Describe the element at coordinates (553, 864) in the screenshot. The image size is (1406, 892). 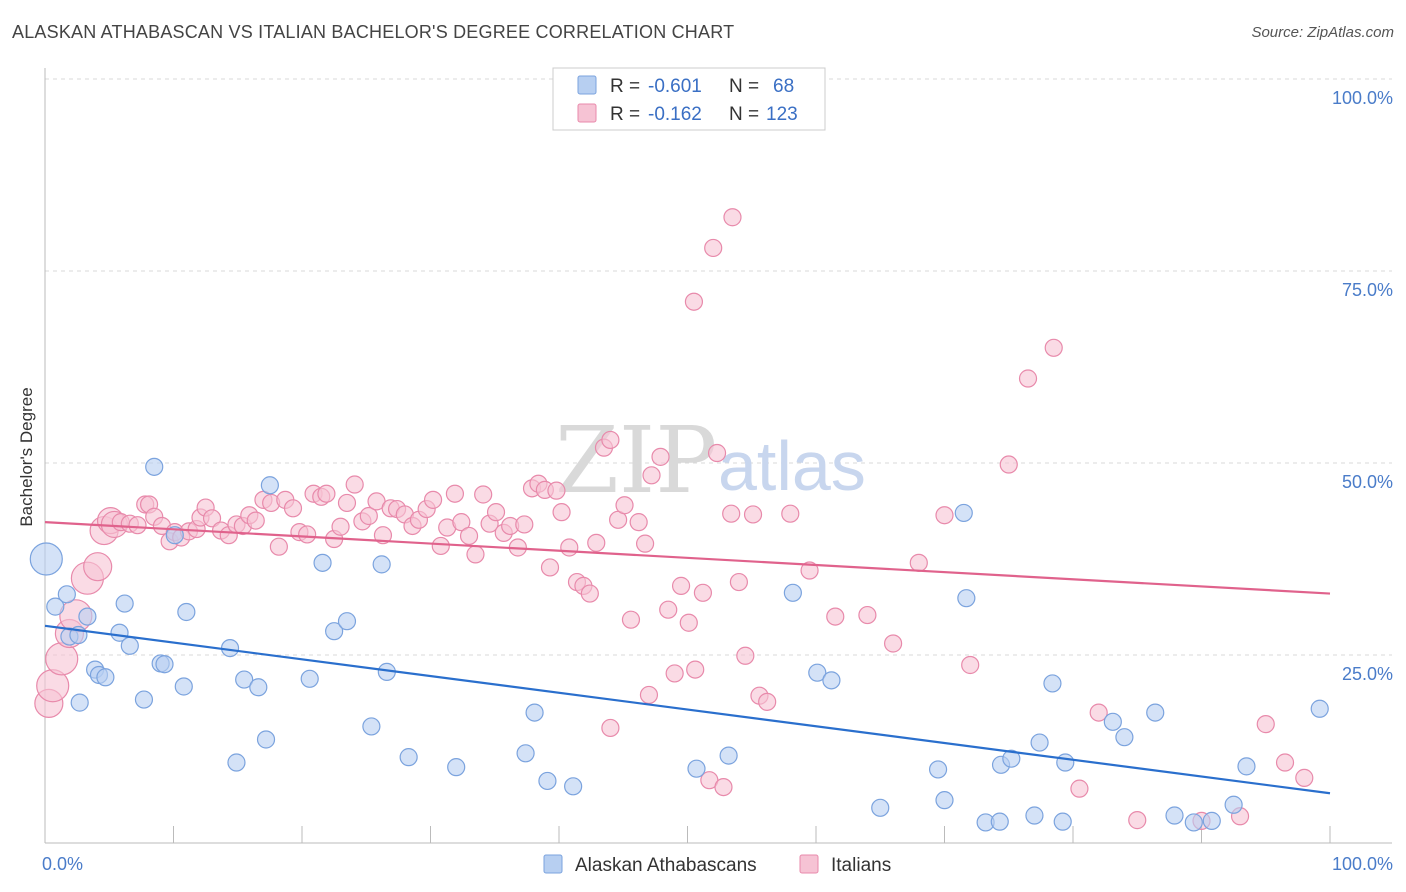
I see `bottom-legend-swatch-blue` at that location.